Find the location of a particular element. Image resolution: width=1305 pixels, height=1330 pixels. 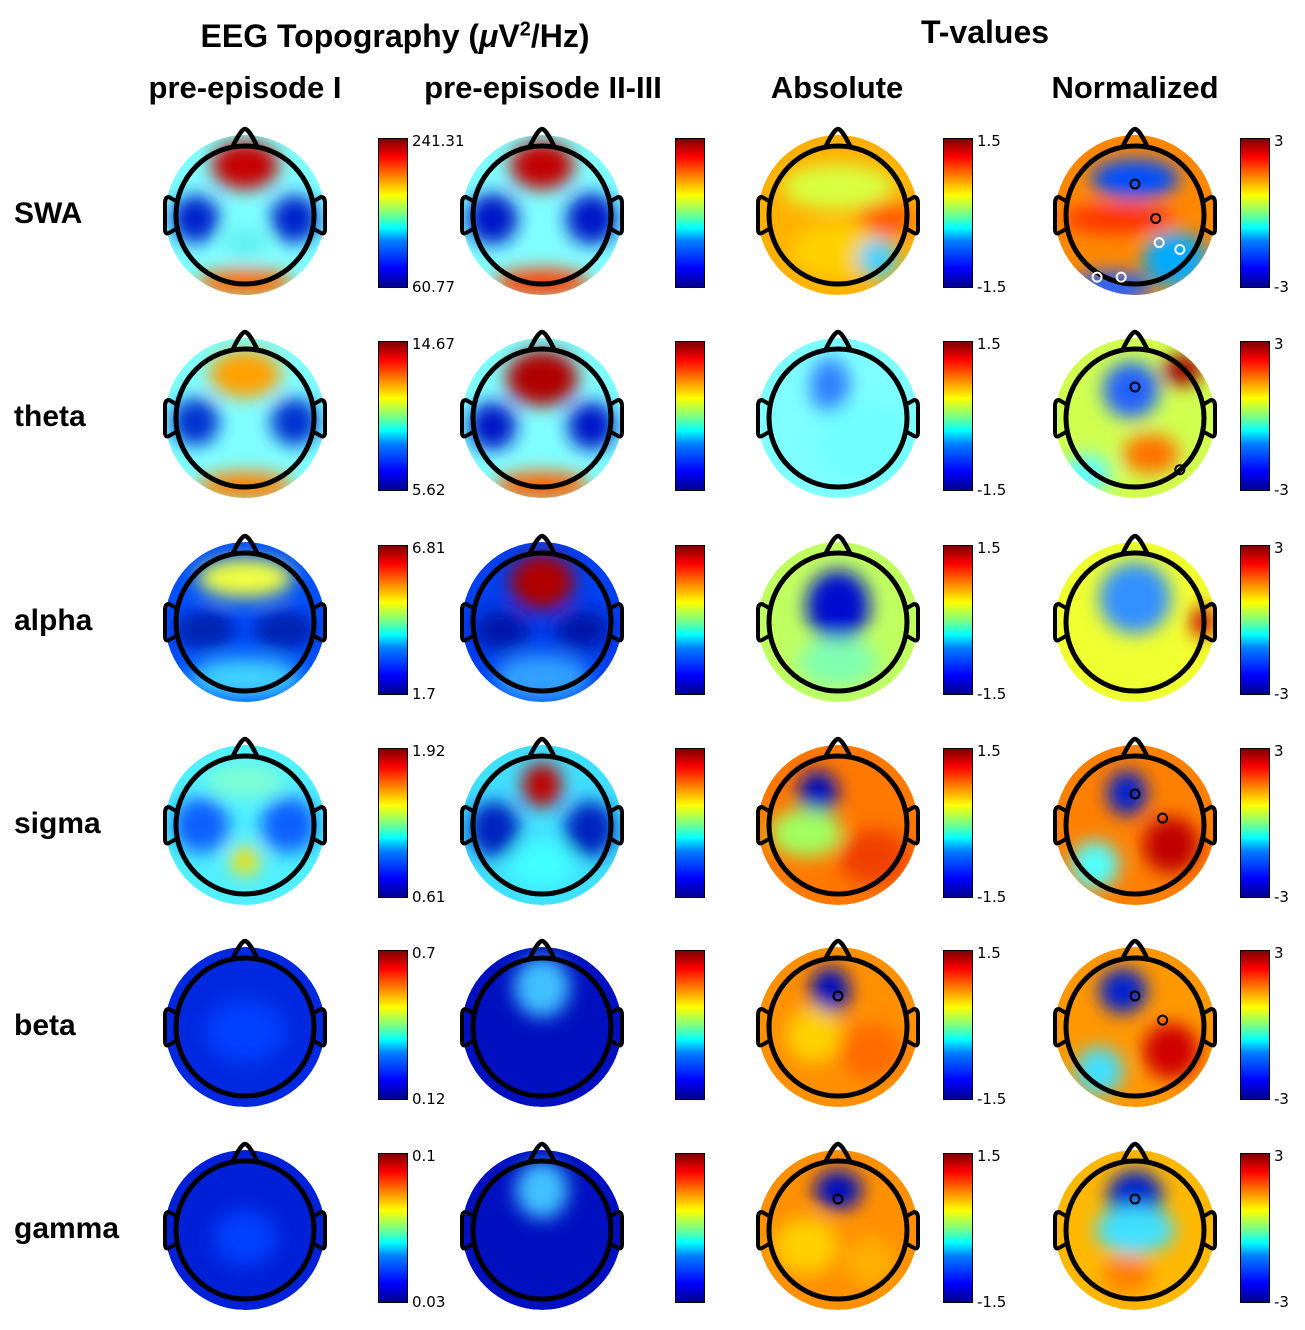

topomap-r4-c3 is located at coordinates (1135, 1022).